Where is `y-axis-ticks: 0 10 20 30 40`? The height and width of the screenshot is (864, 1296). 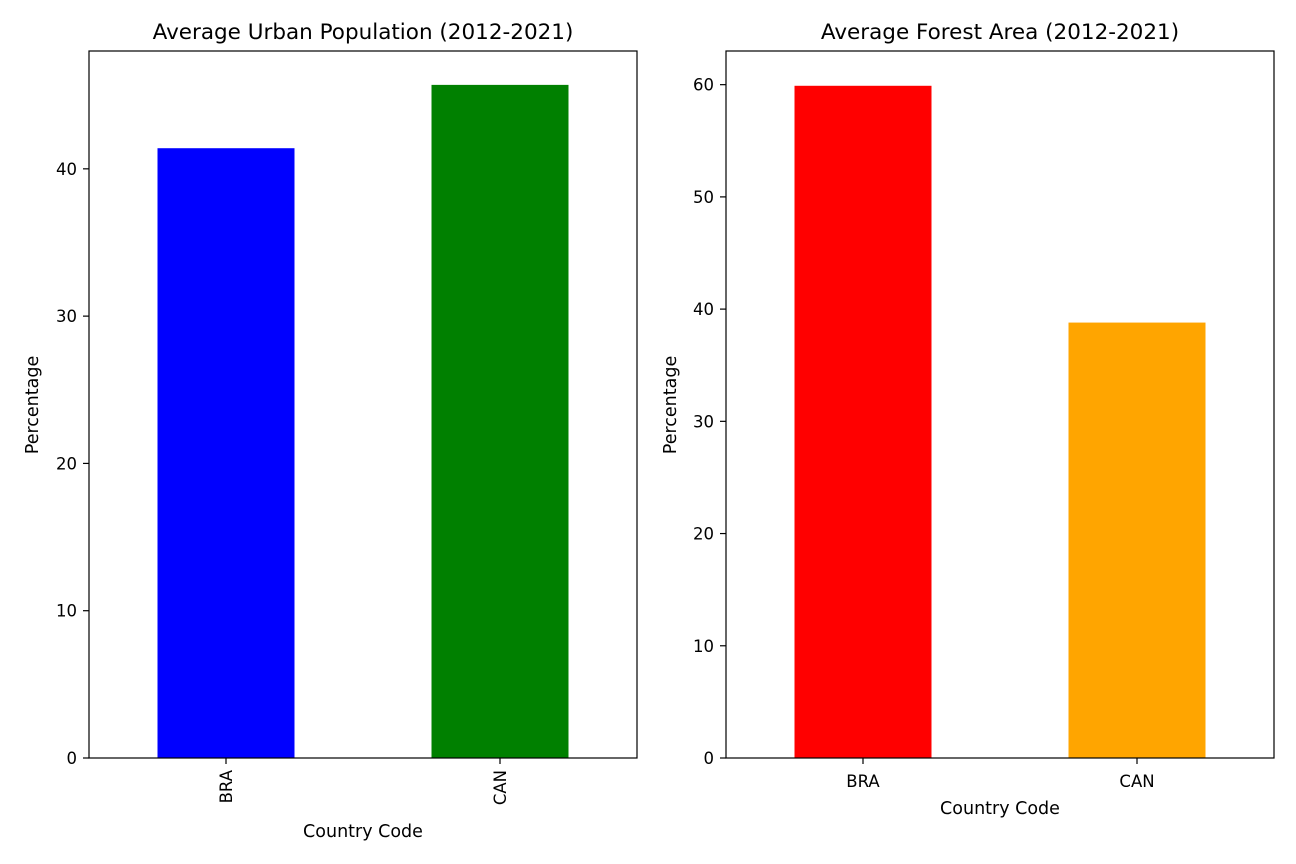
y-axis-ticks: 0 10 20 30 40 is located at coordinates (72, 464).